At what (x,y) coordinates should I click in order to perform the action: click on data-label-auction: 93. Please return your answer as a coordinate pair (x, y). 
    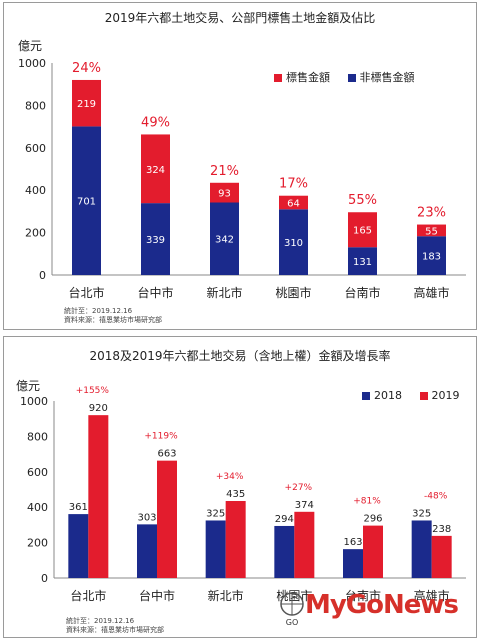
    Looking at the image, I should click on (224, 194).